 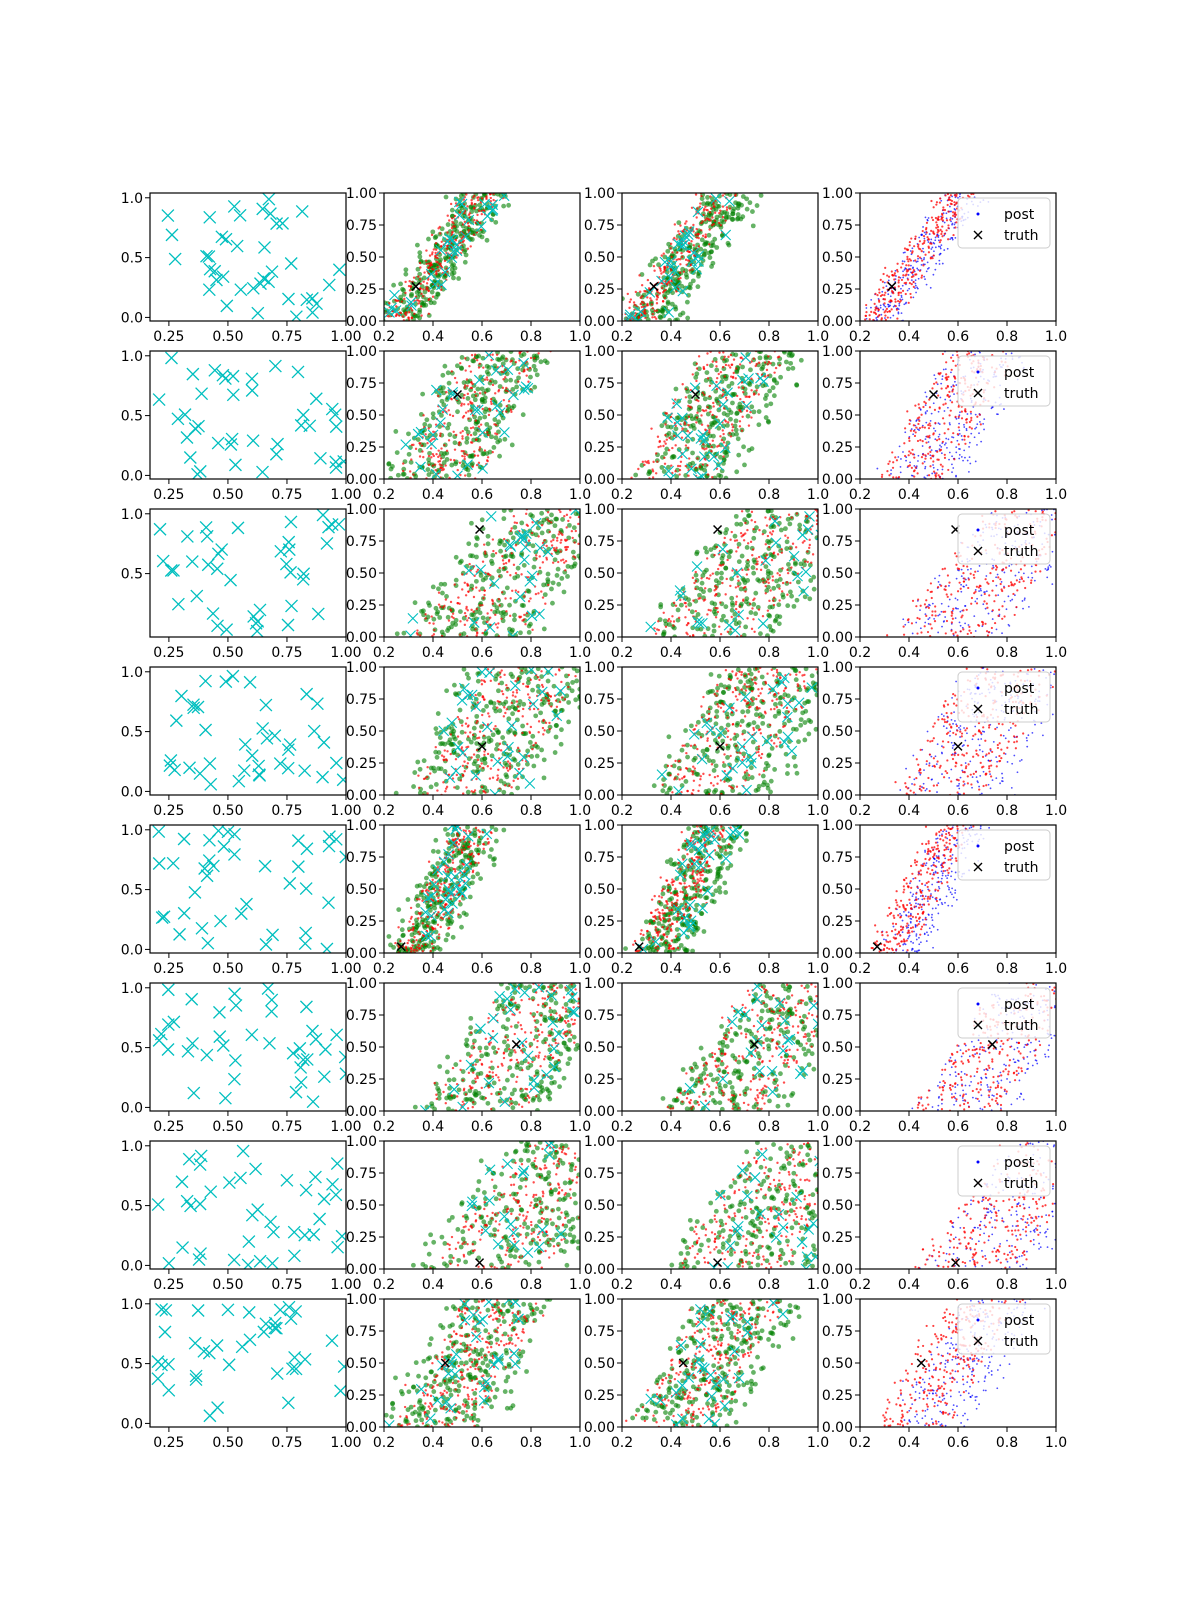 What do you see at coordinates (661, 281) in the screenshot?
I see `cyan-sample` at bounding box center [661, 281].